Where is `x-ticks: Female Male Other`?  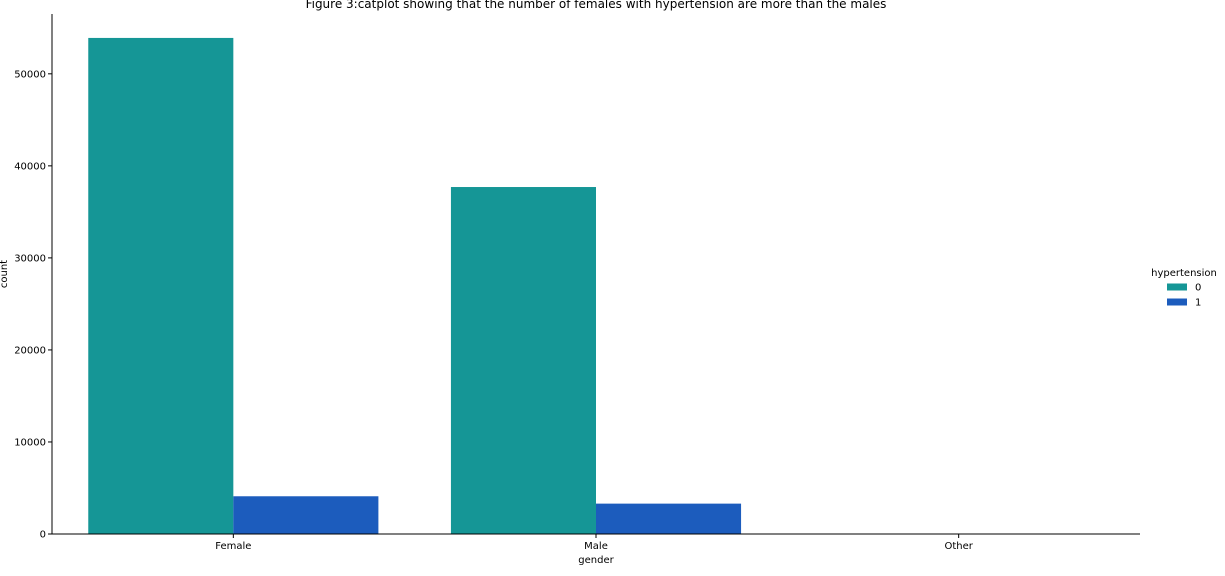 x-ticks: Female Male Other is located at coordinates (594, 543).